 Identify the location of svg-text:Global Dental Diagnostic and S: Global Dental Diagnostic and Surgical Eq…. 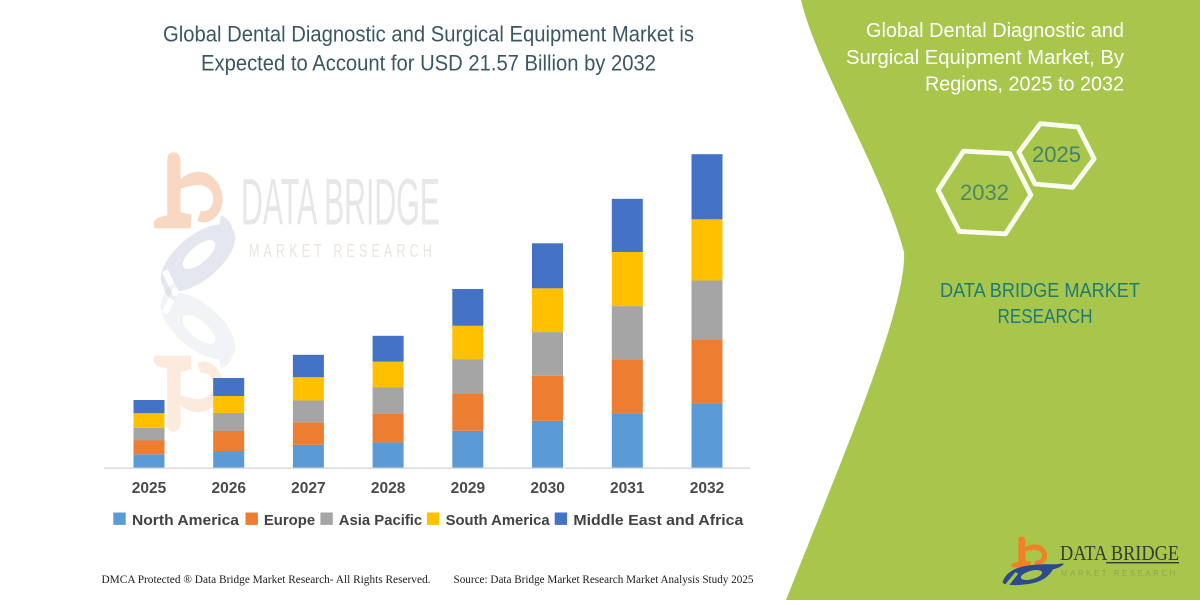
(428, 34).